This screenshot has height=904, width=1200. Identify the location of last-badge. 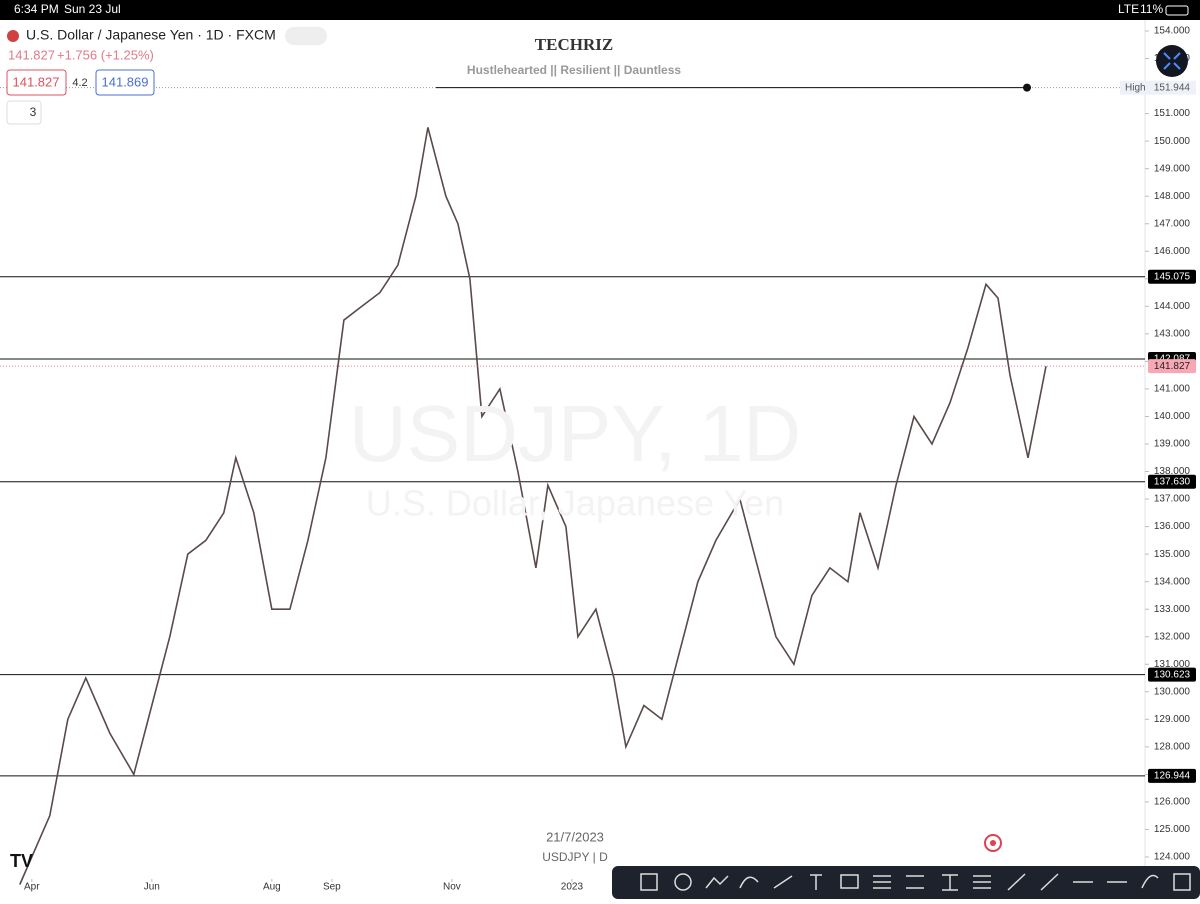
(1172, 366).